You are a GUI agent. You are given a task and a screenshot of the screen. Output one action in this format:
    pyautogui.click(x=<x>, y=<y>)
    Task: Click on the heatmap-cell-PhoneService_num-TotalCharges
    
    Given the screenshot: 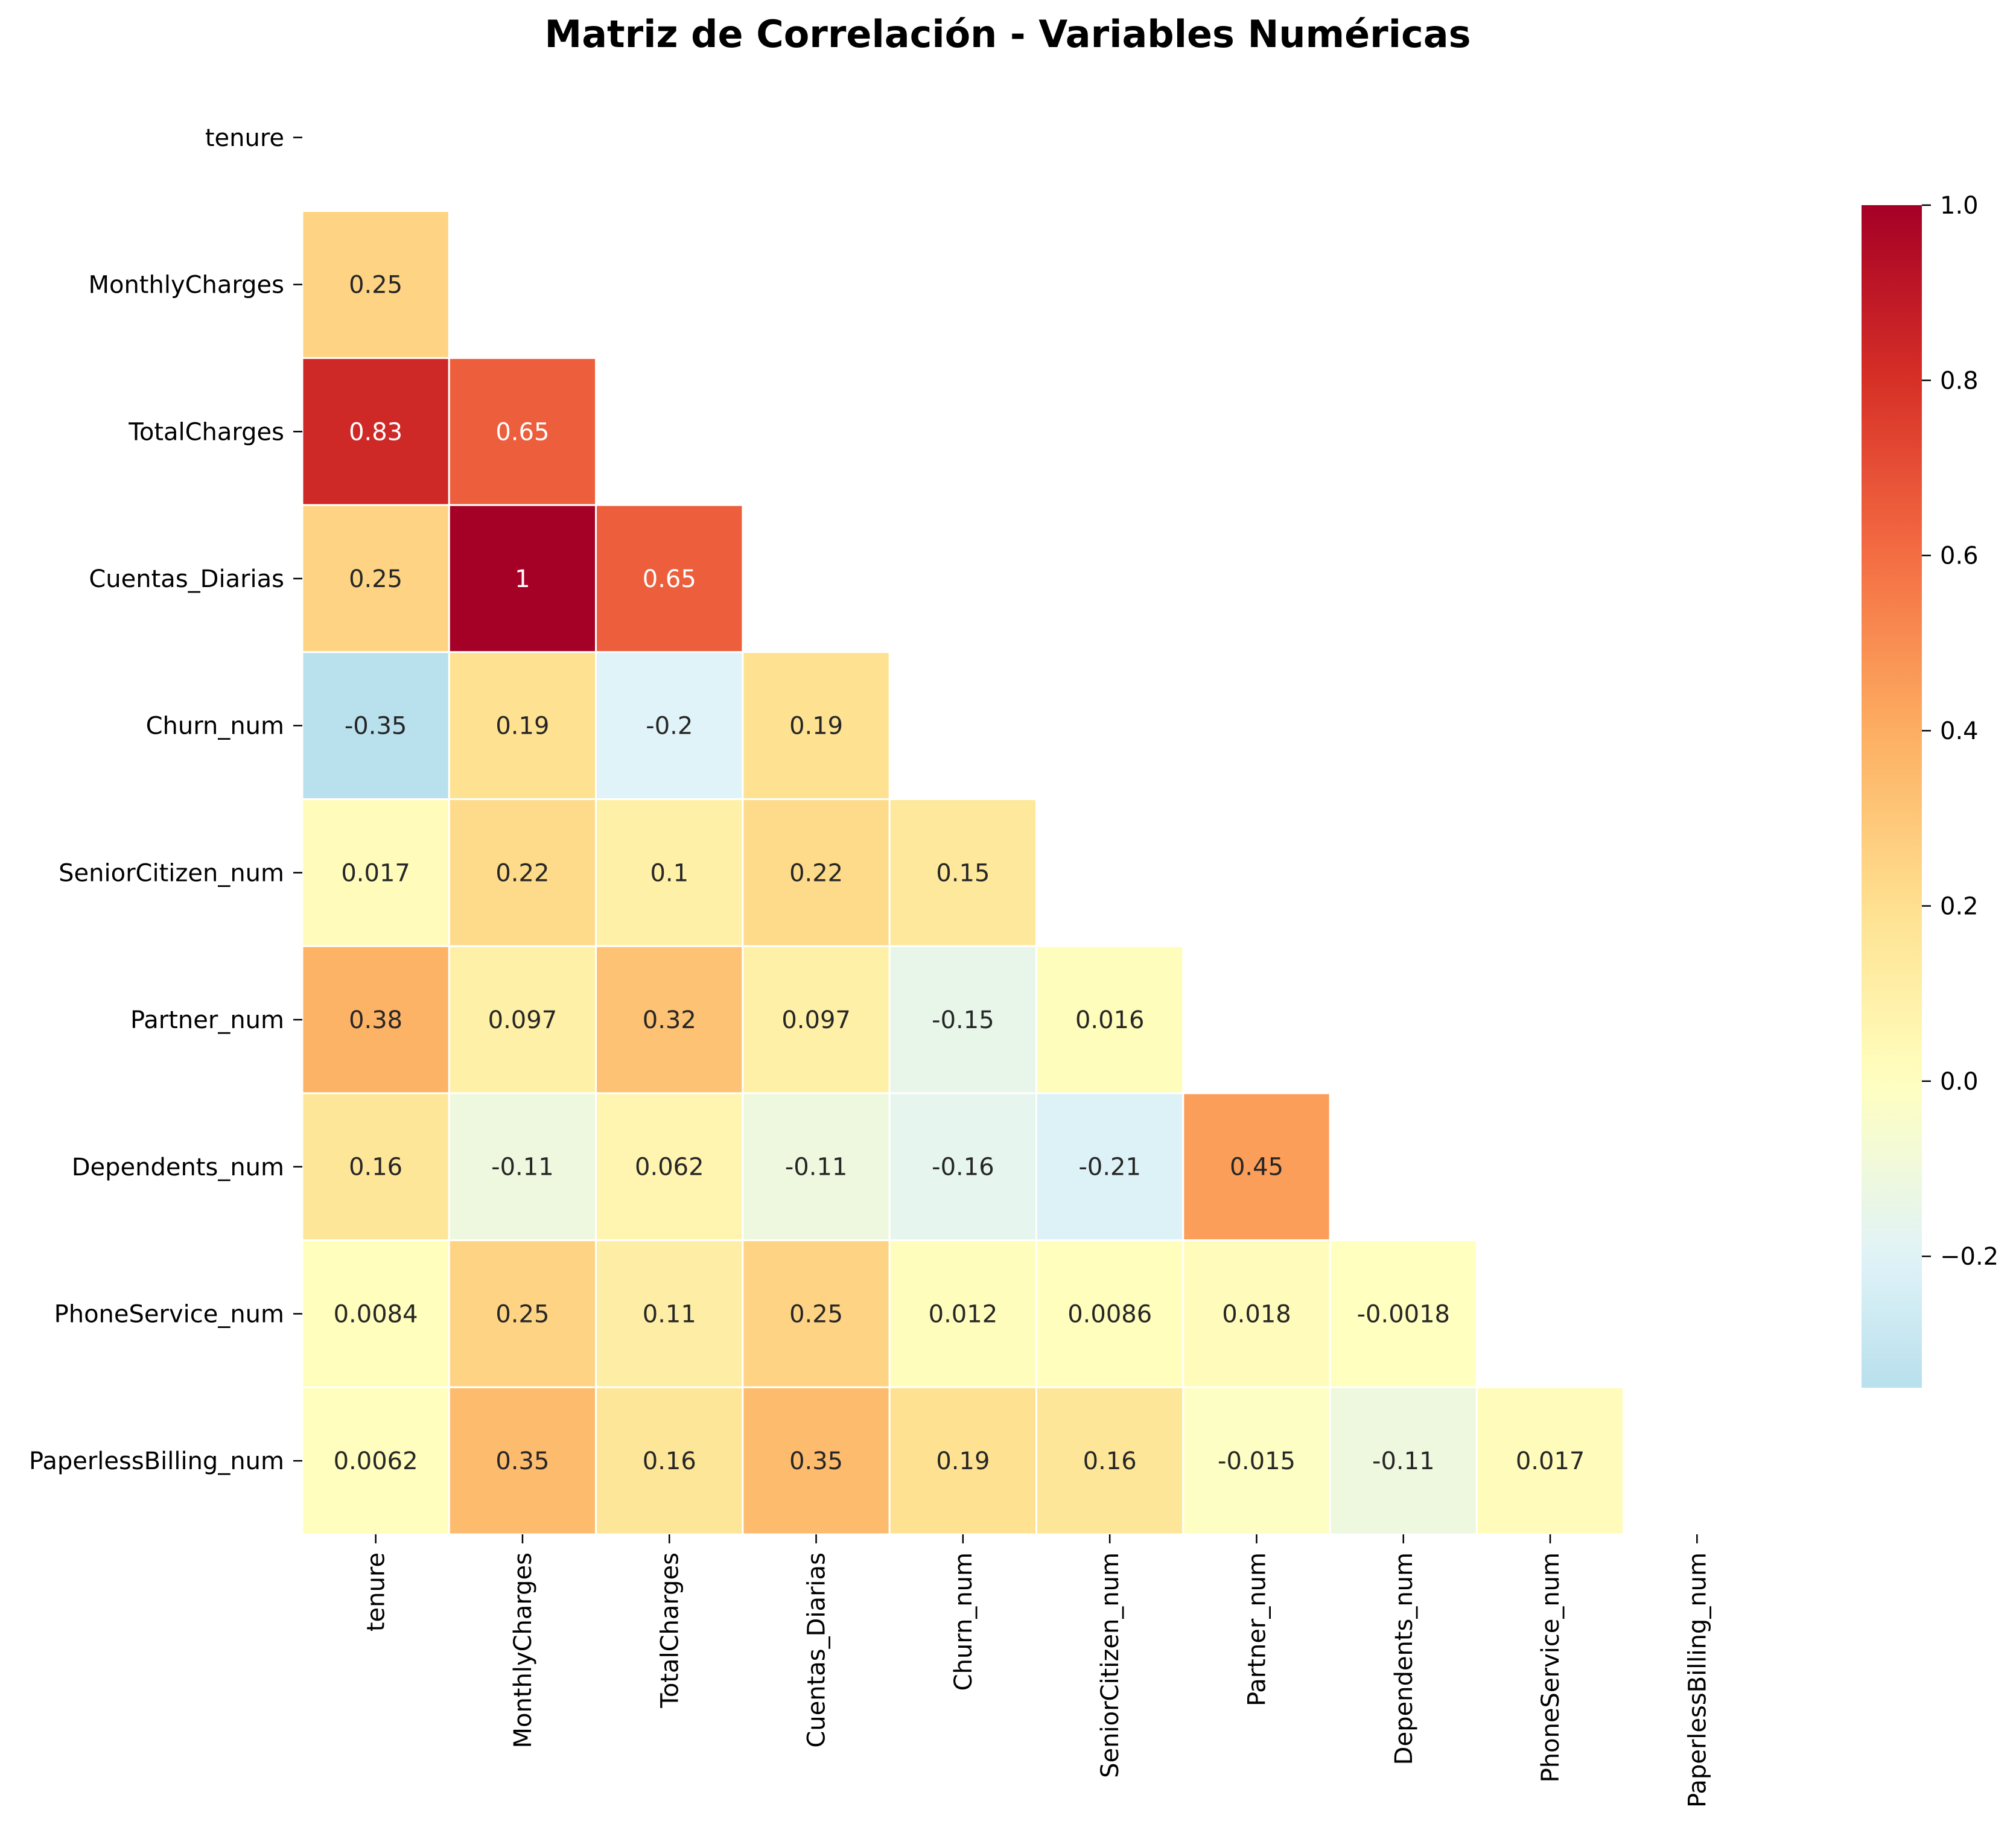 What is the action you would take?
    pyautogui.click(x=669, y=1314)
    